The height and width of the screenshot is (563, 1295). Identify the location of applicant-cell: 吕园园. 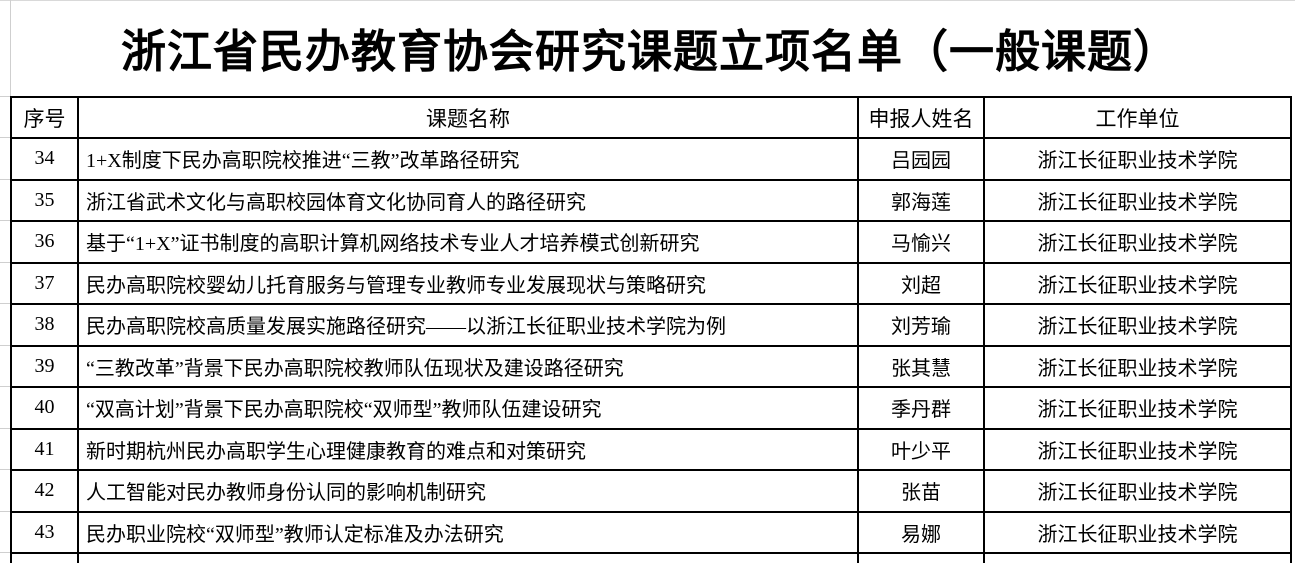
(921, 159).